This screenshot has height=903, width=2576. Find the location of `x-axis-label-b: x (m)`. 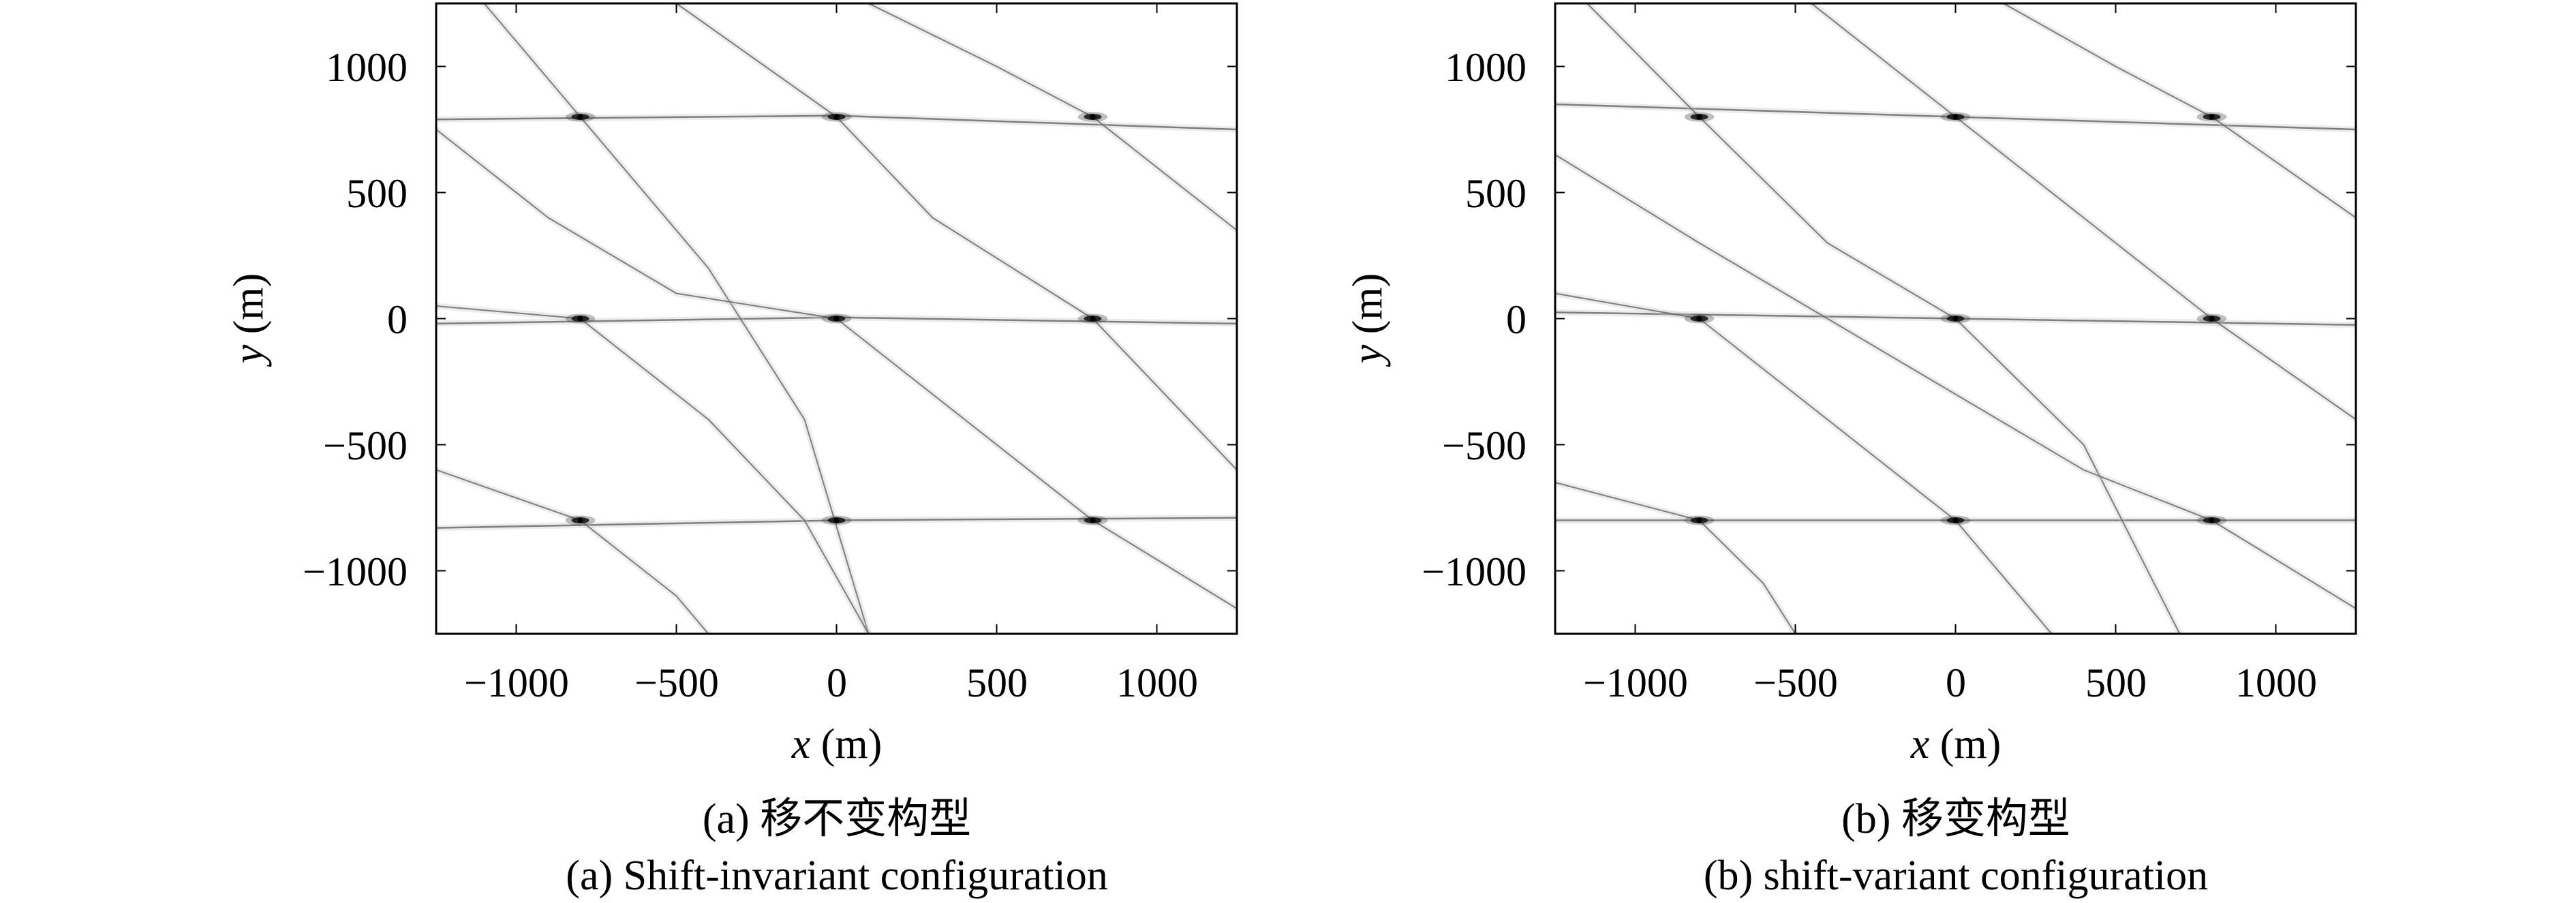

x-axis-label-b: x (m) is located at coordinates (1956, 744).